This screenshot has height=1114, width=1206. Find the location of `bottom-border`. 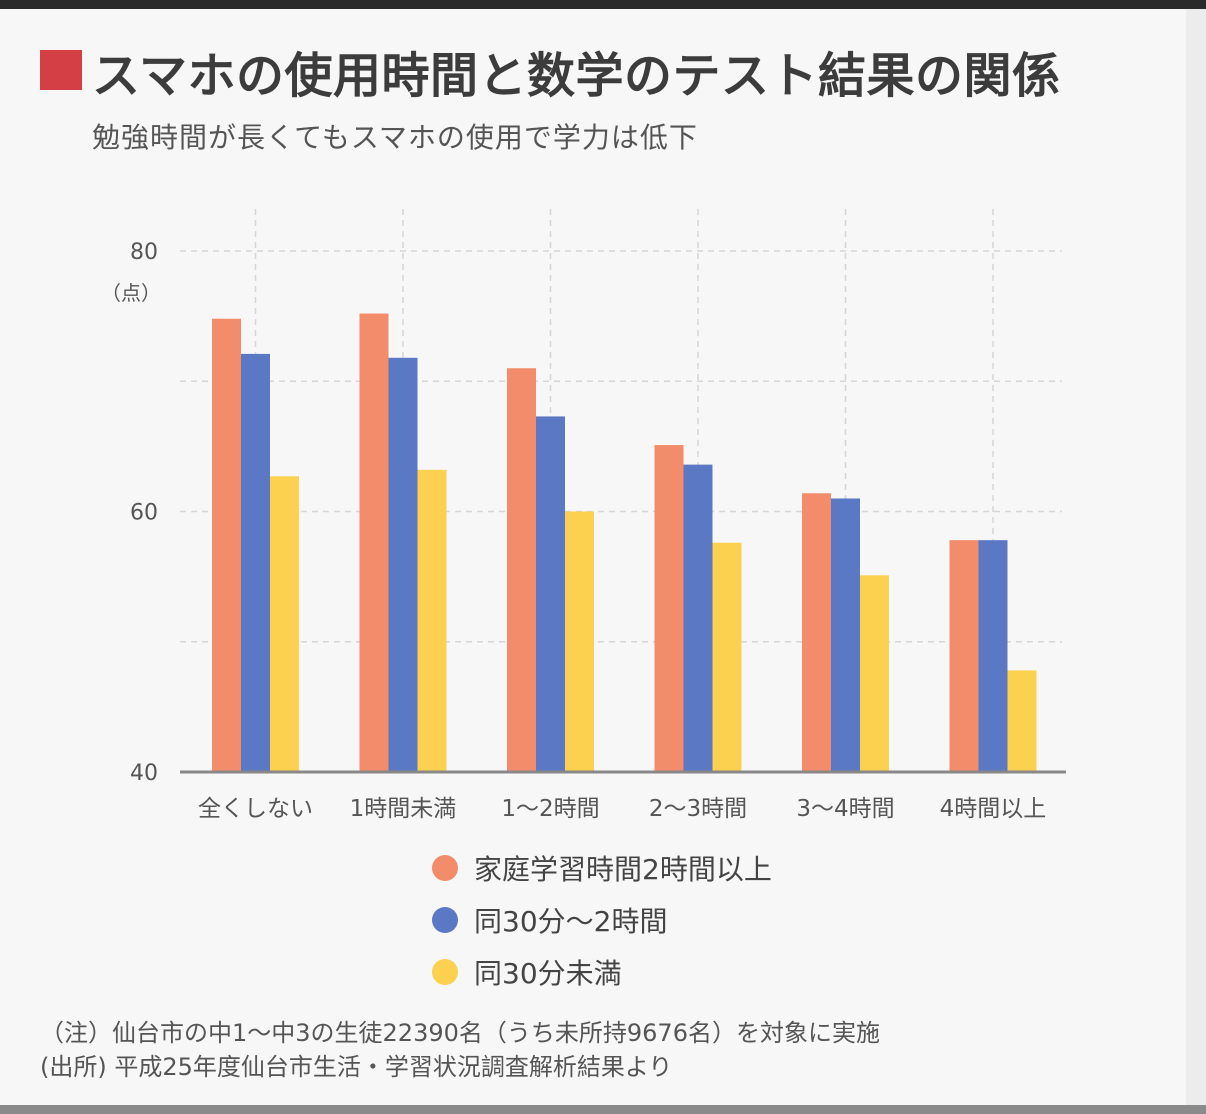

bottom-border is located at coordinates (603, 1109).